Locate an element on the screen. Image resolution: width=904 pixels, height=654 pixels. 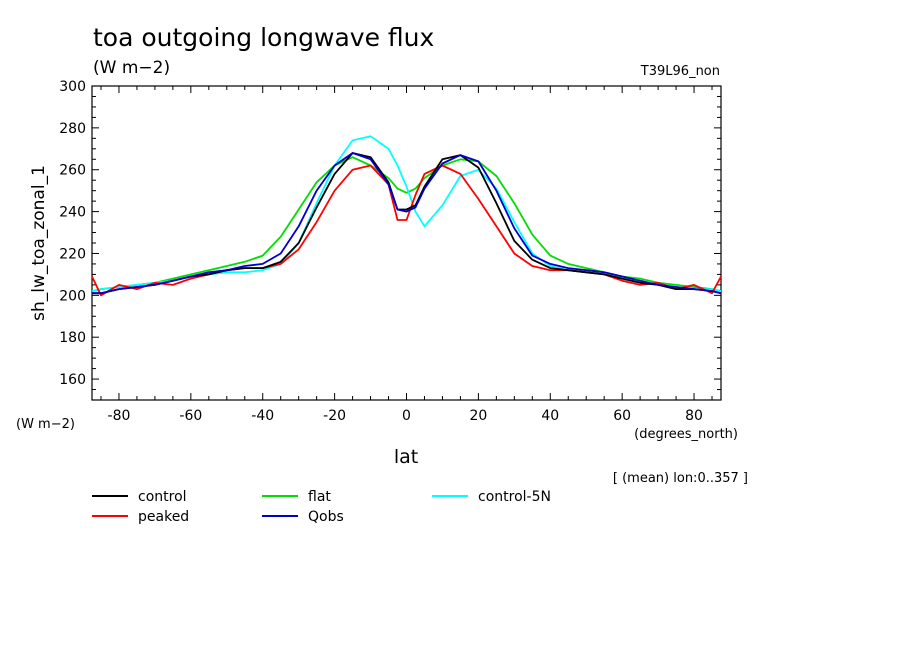
y-tick-label: 180 is located at coordinates (72, 338).